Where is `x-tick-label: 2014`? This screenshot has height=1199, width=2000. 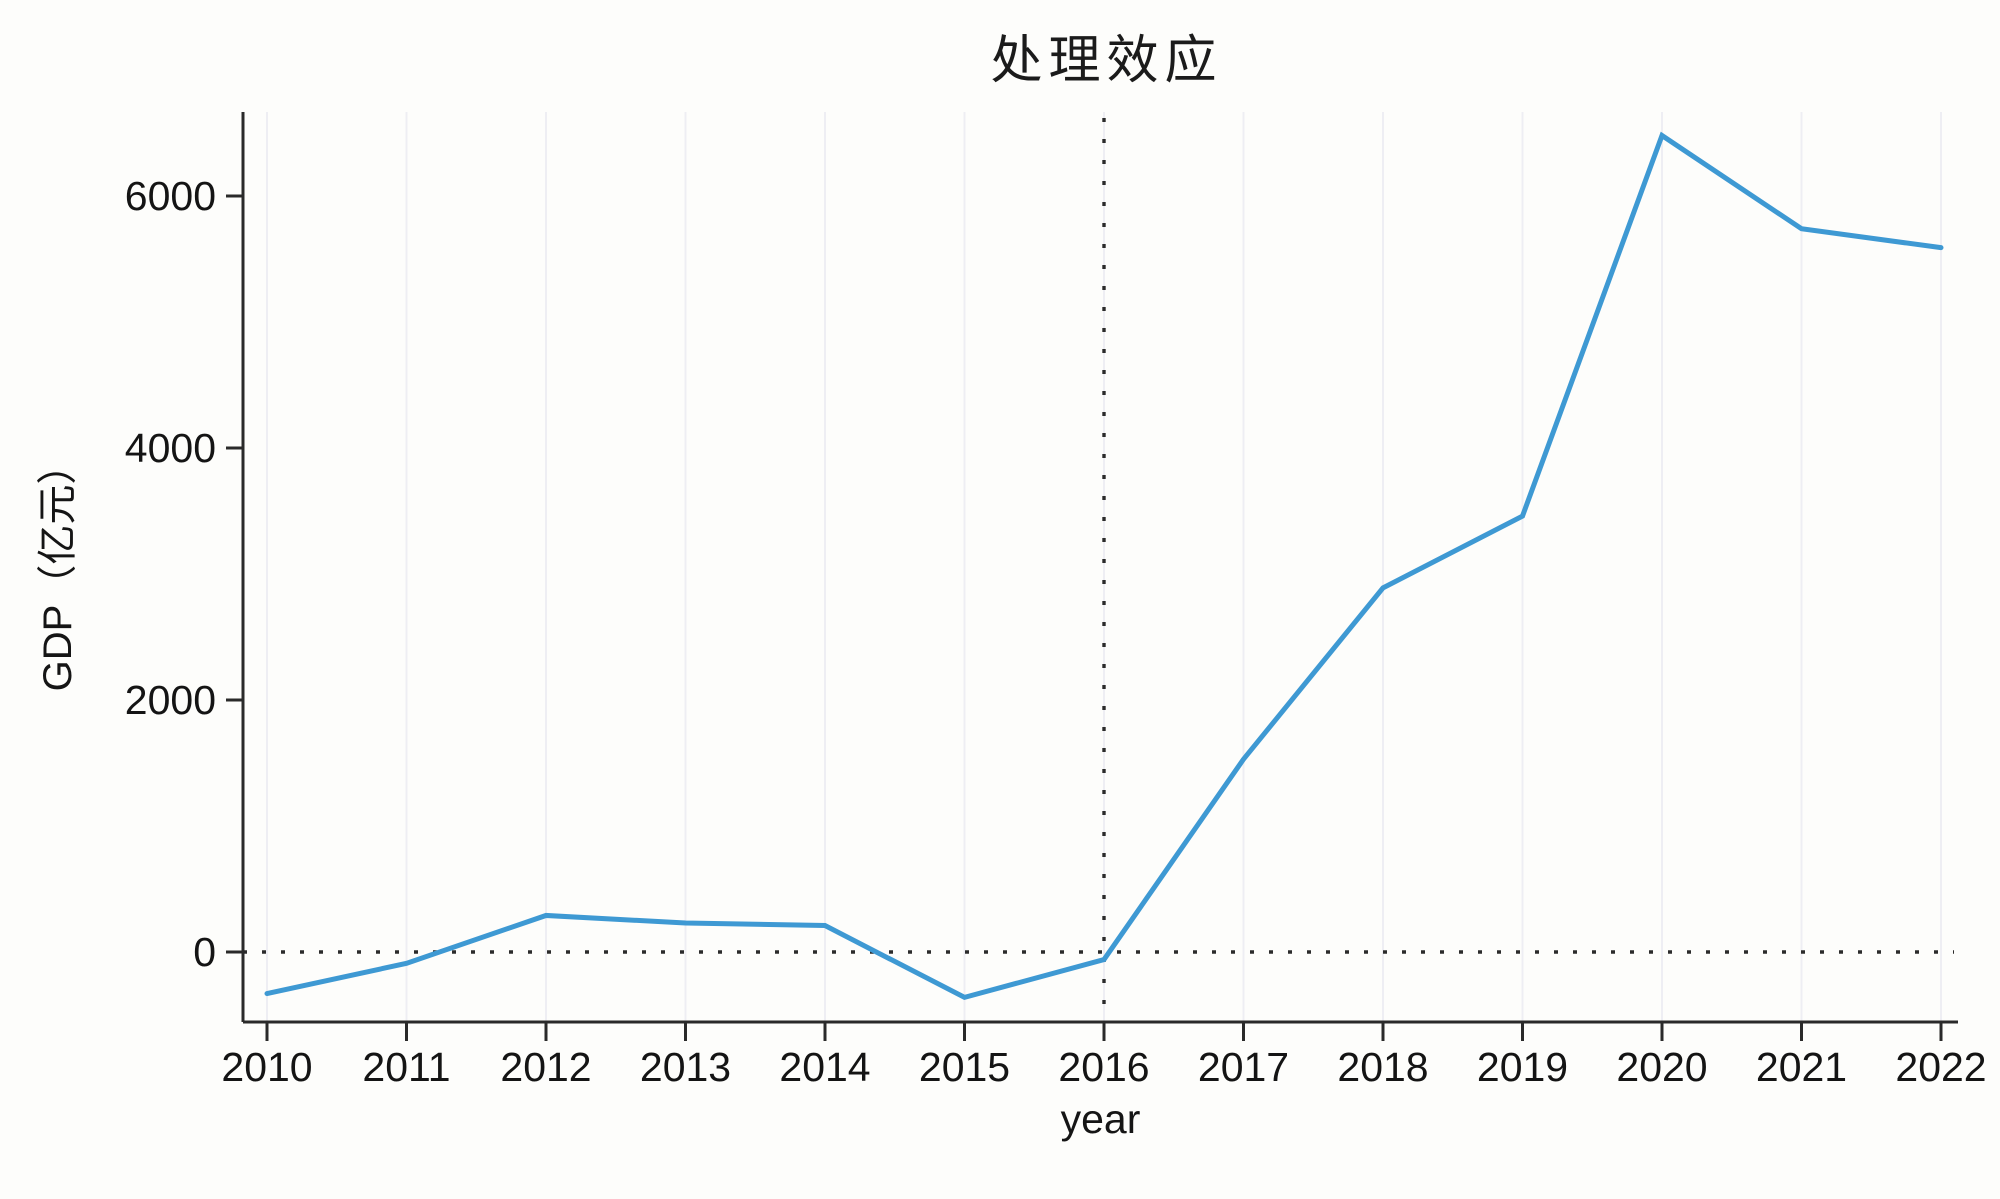 x-tick-label: 2014 is located at coordinates (824, 1067).